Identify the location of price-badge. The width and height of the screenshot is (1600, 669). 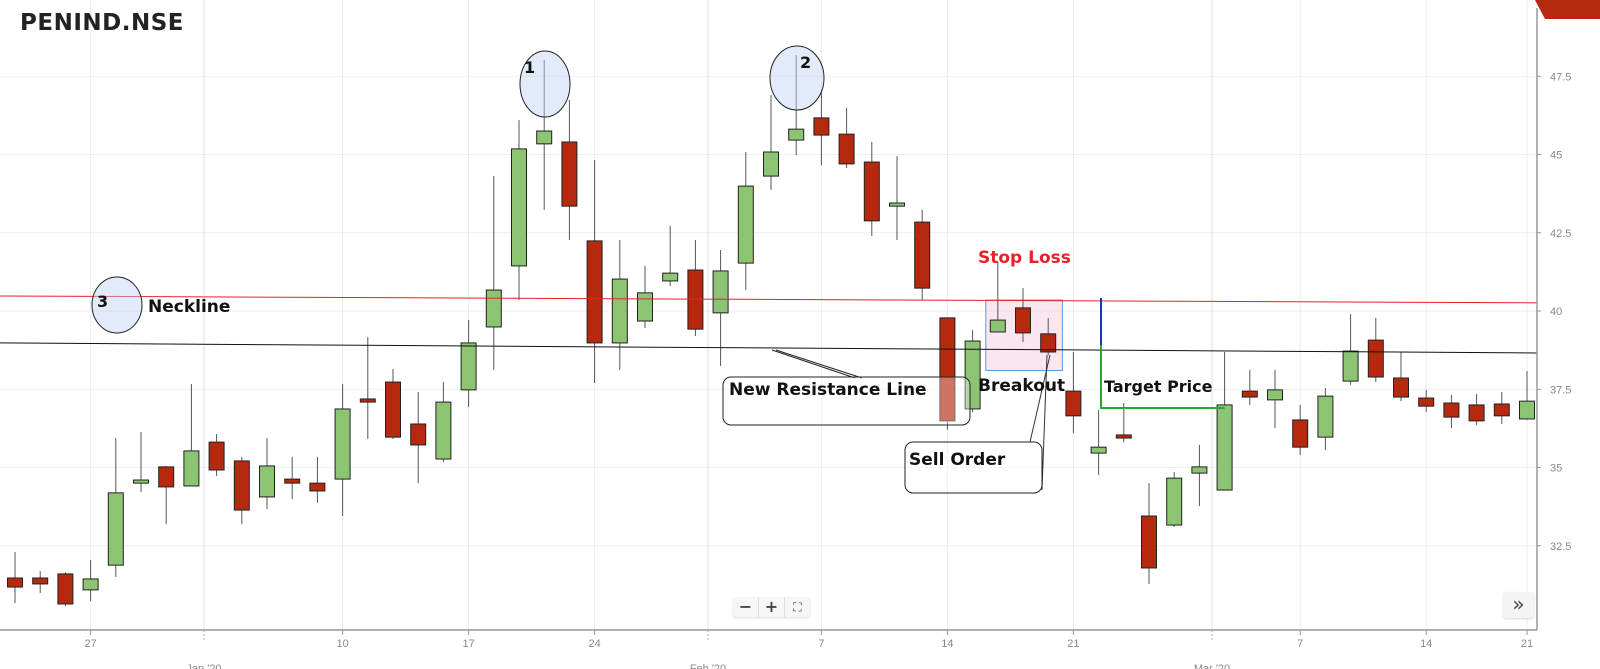
(1567, 9).